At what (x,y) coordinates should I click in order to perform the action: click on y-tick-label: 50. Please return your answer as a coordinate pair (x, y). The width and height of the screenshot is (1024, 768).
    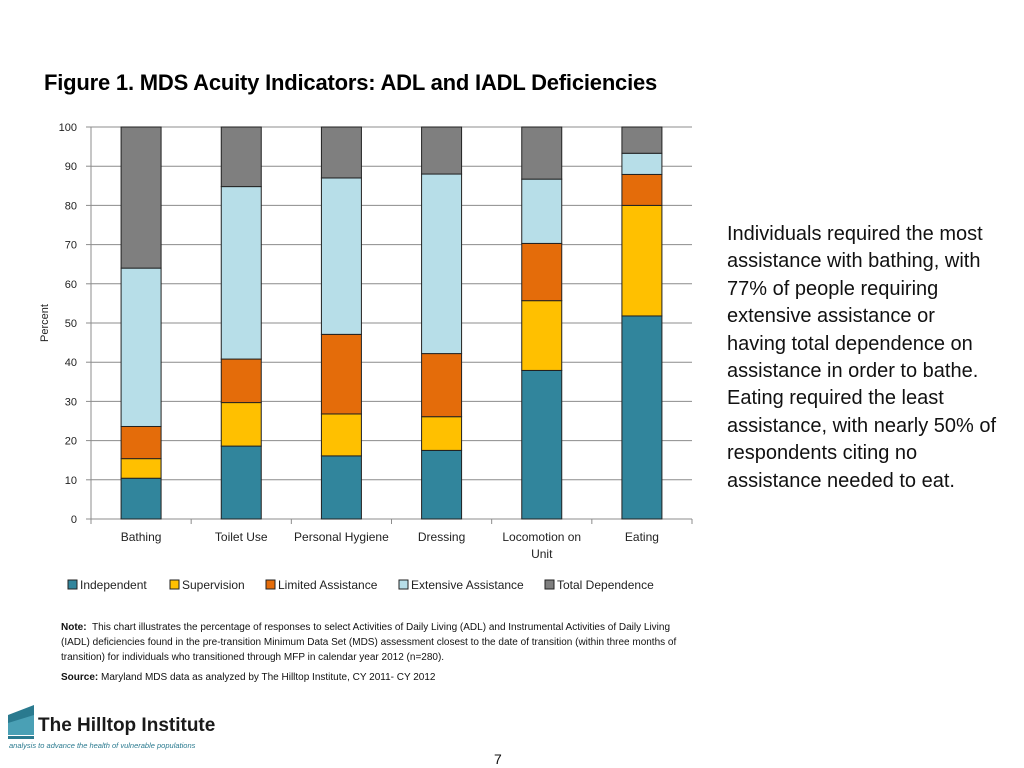
    Looking at the image, I should click on (71, 324).